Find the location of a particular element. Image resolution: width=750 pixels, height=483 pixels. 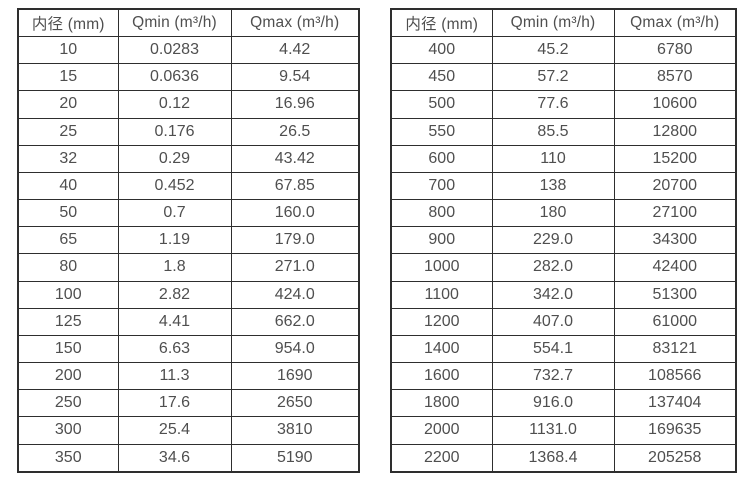

table-row: 250 17.6 2650 is located at coordinates (188, 403).